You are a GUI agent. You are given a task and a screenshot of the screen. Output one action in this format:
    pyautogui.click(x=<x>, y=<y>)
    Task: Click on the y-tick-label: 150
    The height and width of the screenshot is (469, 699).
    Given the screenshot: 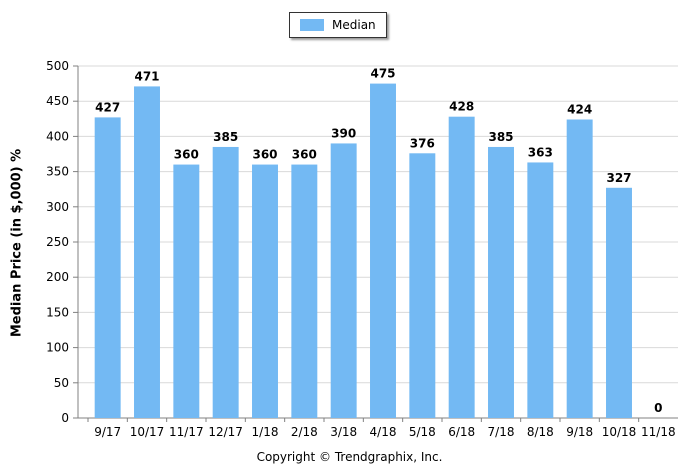 What is the action you would take?
    pyautogui.click(x=57, y=312)
    